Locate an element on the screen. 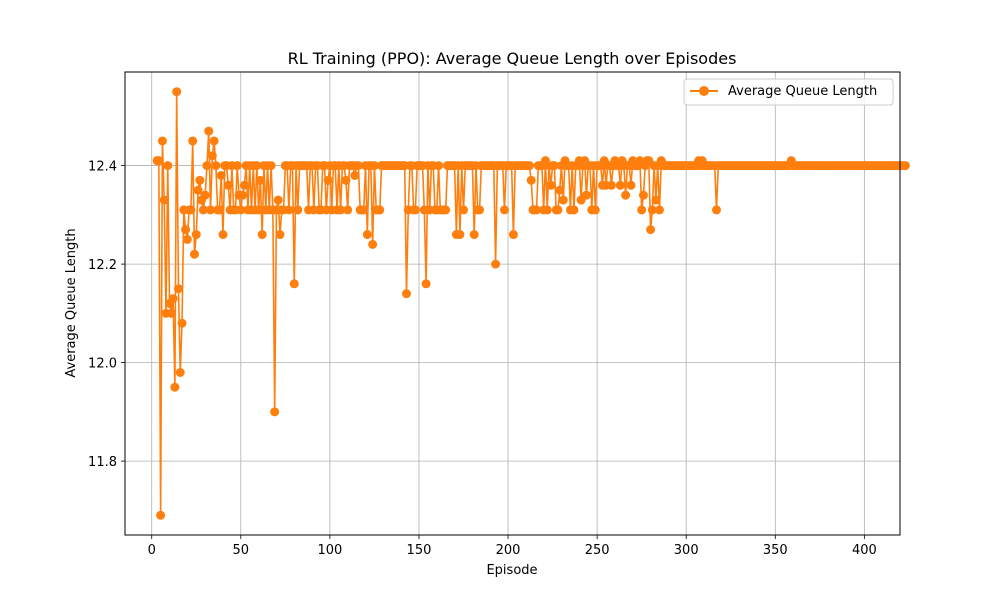 The image size is (1000, 600). x-tick-label: 350 is located at coordinates (775, 550).